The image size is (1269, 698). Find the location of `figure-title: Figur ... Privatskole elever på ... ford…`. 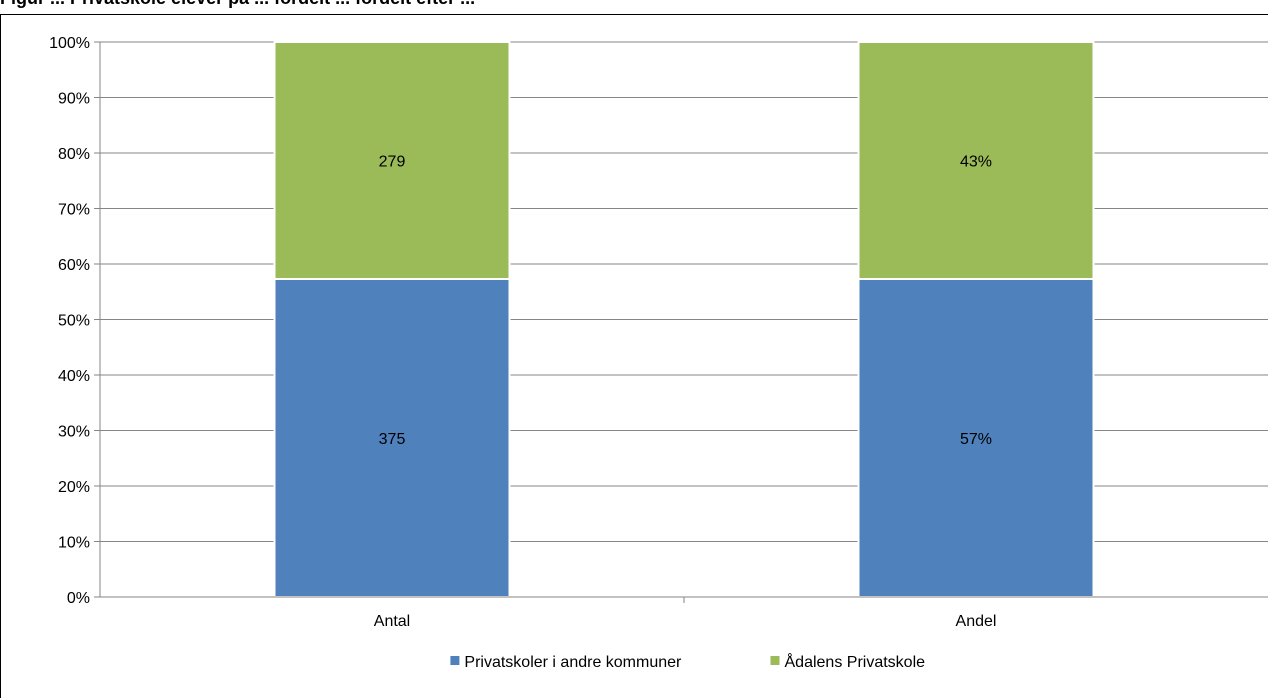

figure-title: Figur ... Privatskole elever på ... ford… is located at coordinates (237, 4).